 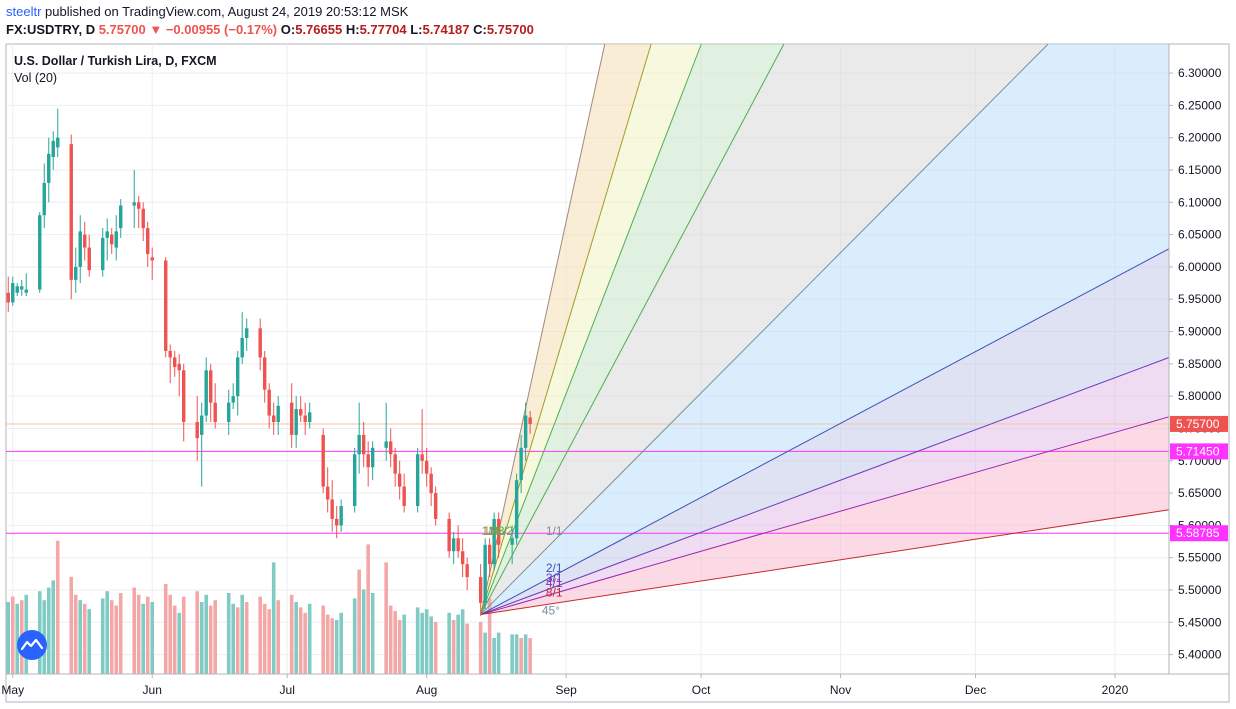 I want to click on gann-fan-labels: 1/81/41/31/2 1/1 2/13/14/18/1 45°, so click(x=522, y=570).